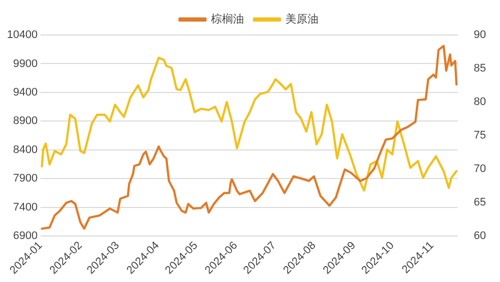 This screenshot has width=500, height=282. Describe the element at coordinates (25, 207) in the screenshot. I see `y-tick-label: 7400` at that location.